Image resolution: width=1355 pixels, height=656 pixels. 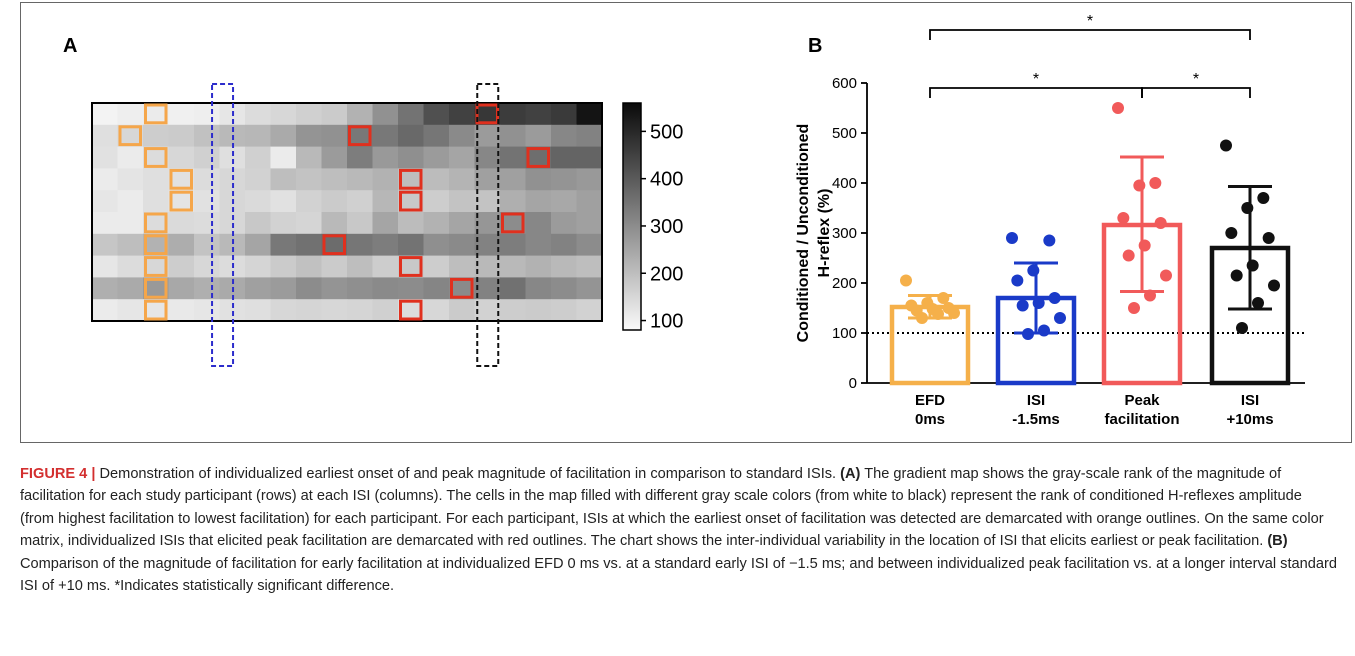 What do you see at coordinates (1141, 410) in the screenshot?
I see `x-category-label: Peak facilitation` at bounding box center [1141, 410].